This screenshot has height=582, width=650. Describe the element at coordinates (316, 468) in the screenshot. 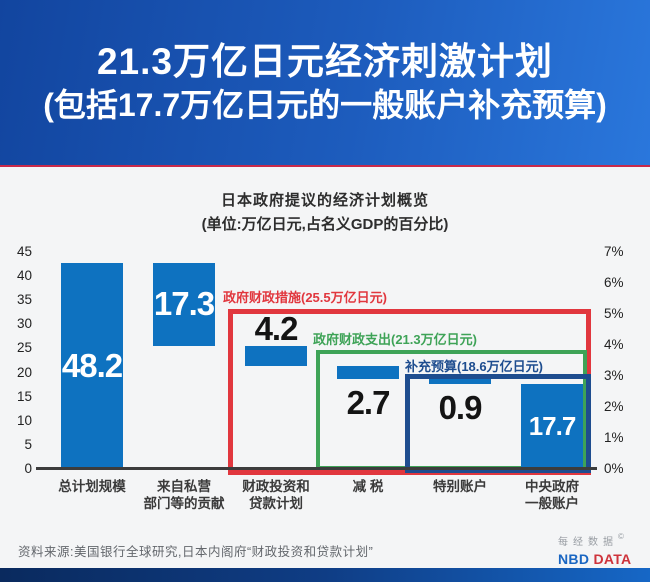

I see `x-axis-line` at that location.